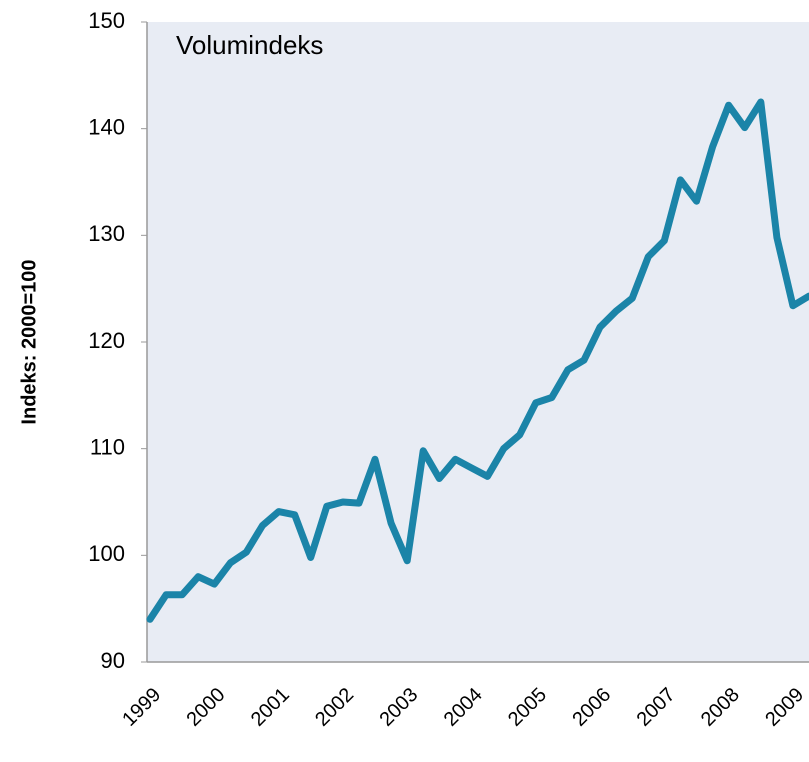 This screenshot has width=809, height=762. I want to click on y-tick-label: 120, so click(106, 340).